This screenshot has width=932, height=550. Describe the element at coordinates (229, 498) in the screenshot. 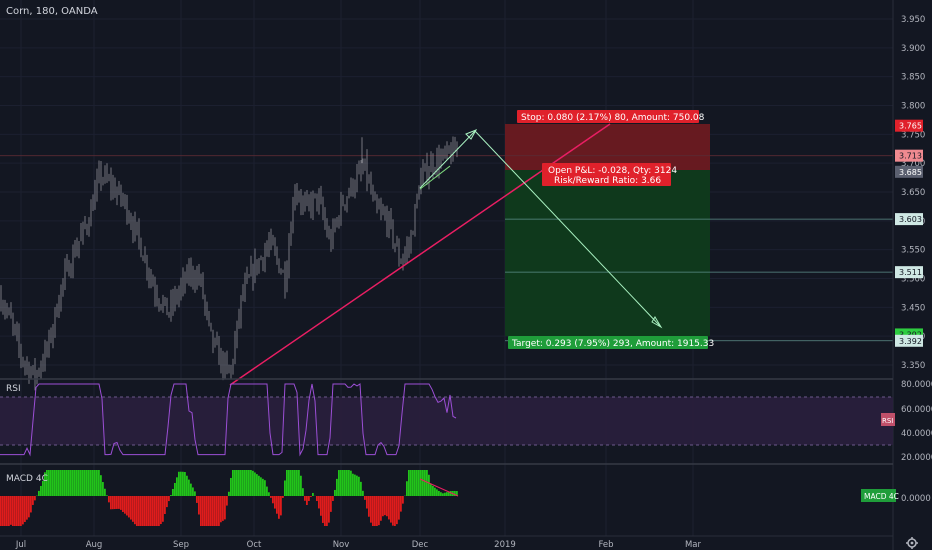

I see `macd-histogram` at that location.